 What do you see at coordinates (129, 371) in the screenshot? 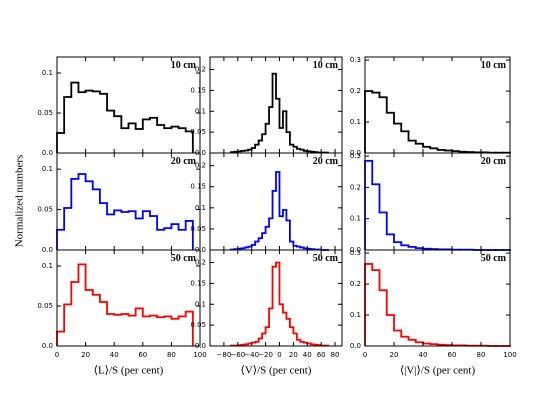
I see `x-axis-label: ⟨L⟩/S (per cent)` at bounding box center [129, 371].